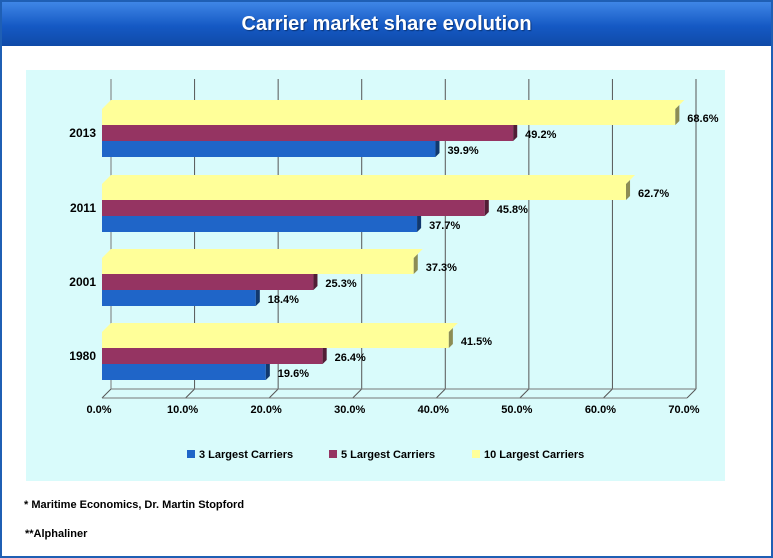 This screenshot has height=558, width=773. What do you see at coordinates (182, 410) in the screenshot?
I see `x-tick-label: 10.0%` at bounding box center [182, 410].